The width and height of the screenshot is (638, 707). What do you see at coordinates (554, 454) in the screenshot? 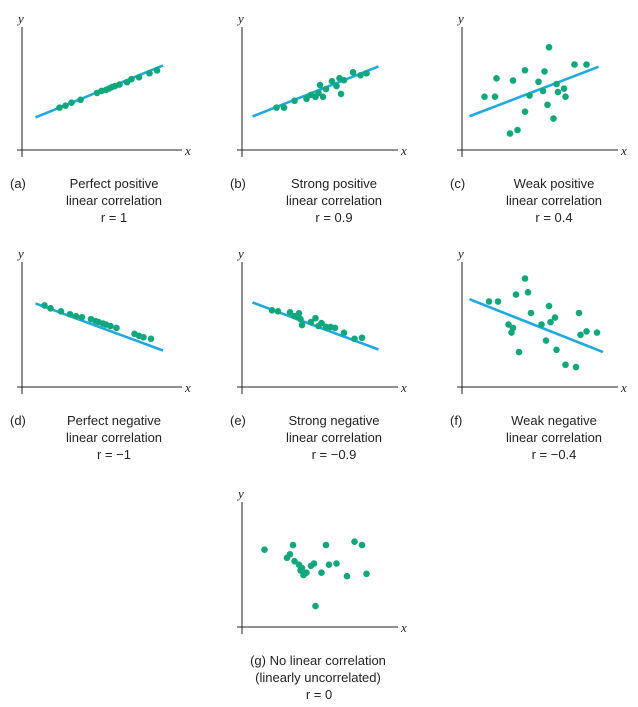
I see `correlation-coefficient-label: r = −0.4` at bounding box center [554, 454].